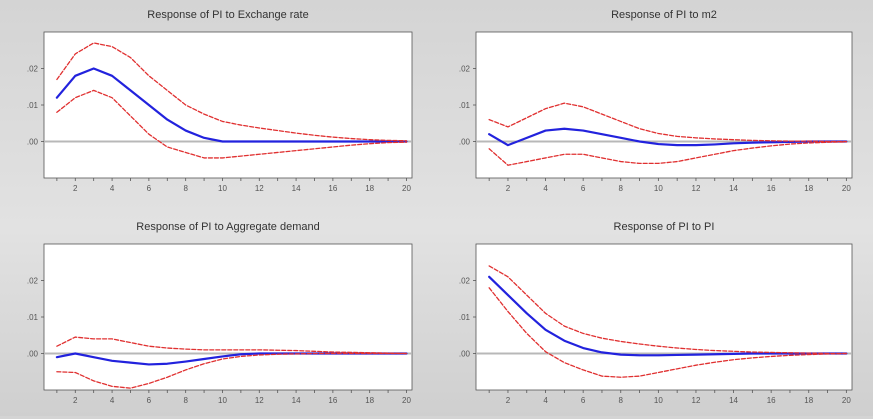 The width and height of the screenshot is (873, 419). What do you see at coordinates (664, 15) in the screenshot?
I see `chart-title: Response of PI to m2` at bounding box center [664, 15].